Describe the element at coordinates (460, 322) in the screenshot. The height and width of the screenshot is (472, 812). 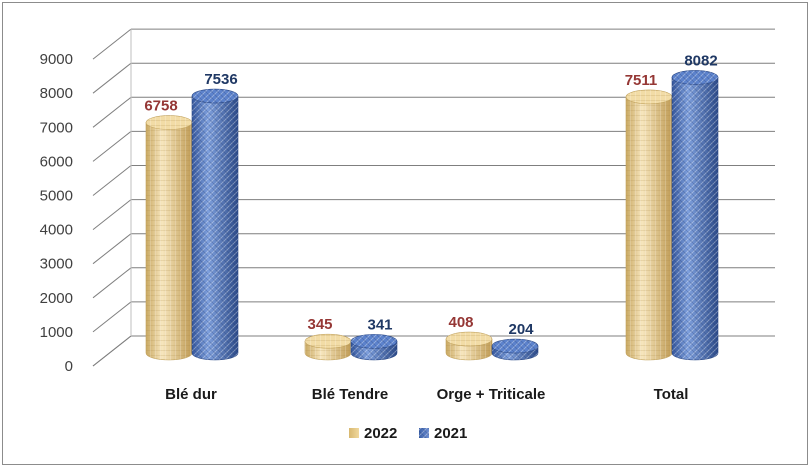
I see `data-label-2022-2: 408` at that location.